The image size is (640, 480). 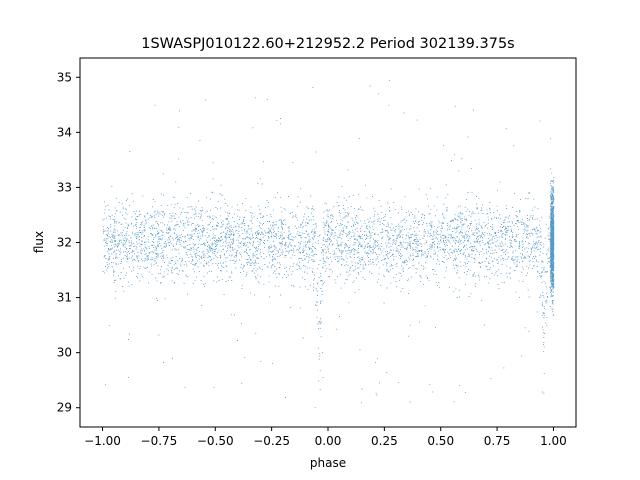 What do you see at coordinates (497, 441) in the screenshot?
I see `x-tick-label: 0.75` at bounding box center [497, 441].